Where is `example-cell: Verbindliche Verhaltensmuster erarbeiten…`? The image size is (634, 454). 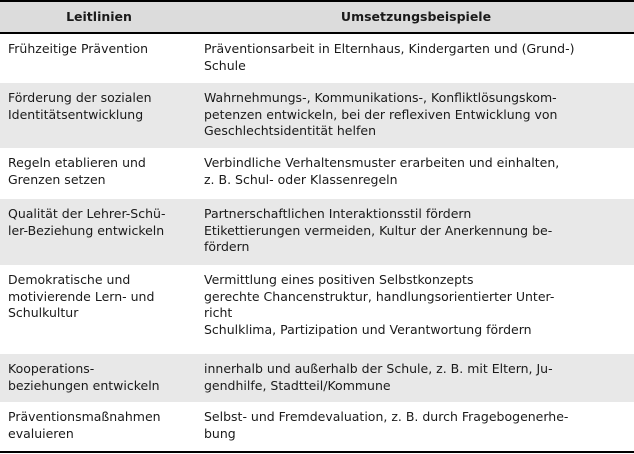
example-cell: Verbindliche Verhaltensmuster erarbeiten… is located at coordinates (382, 171).